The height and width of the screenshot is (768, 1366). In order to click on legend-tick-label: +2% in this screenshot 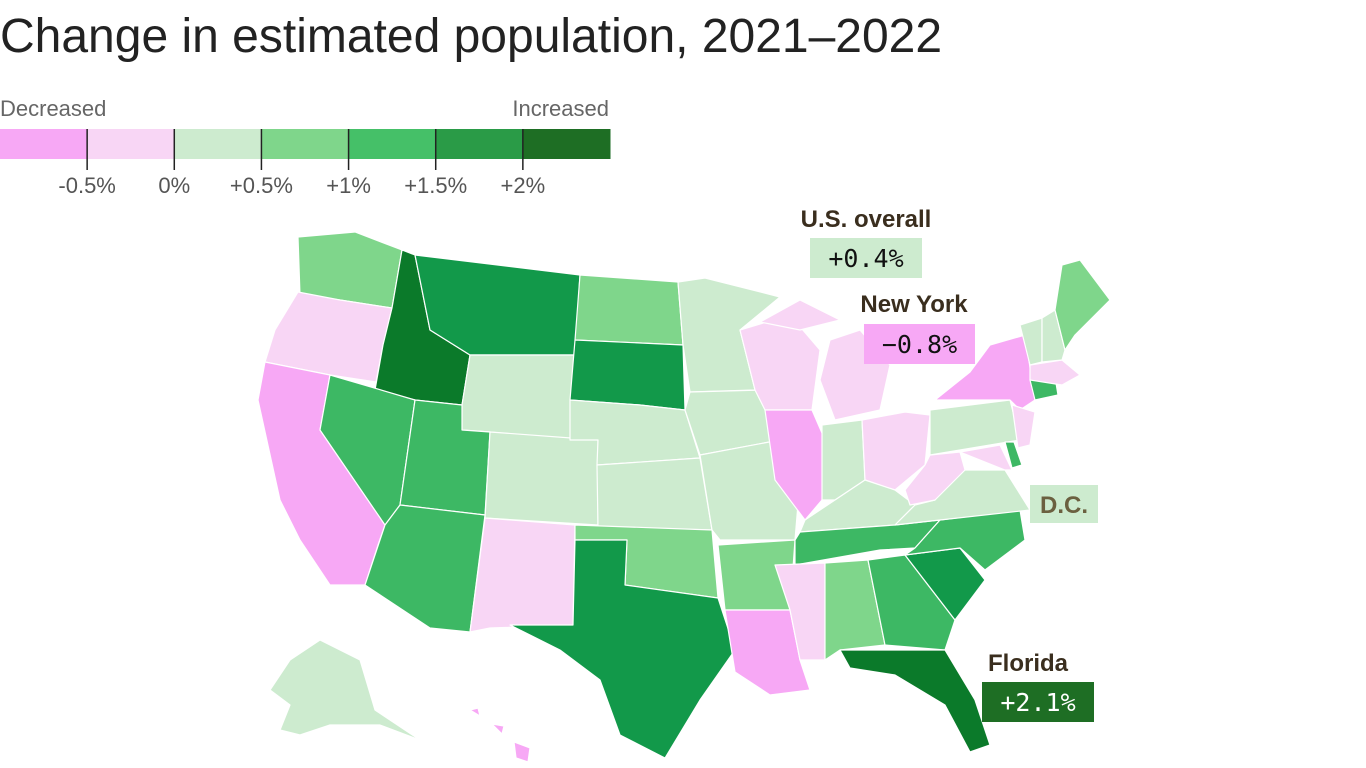, I will do `click(523, 185)`.